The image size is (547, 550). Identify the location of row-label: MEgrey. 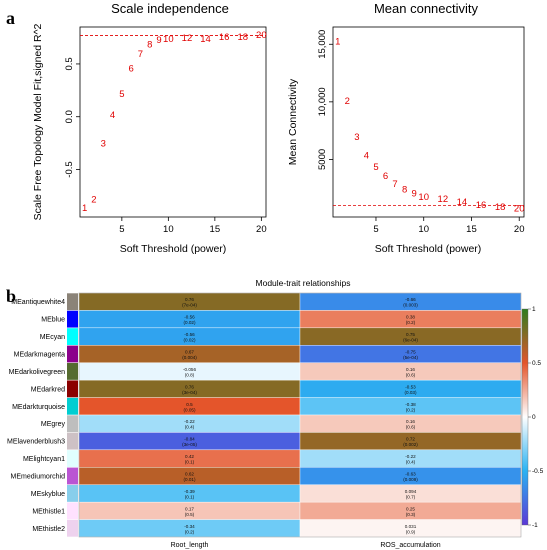
(53, 424).